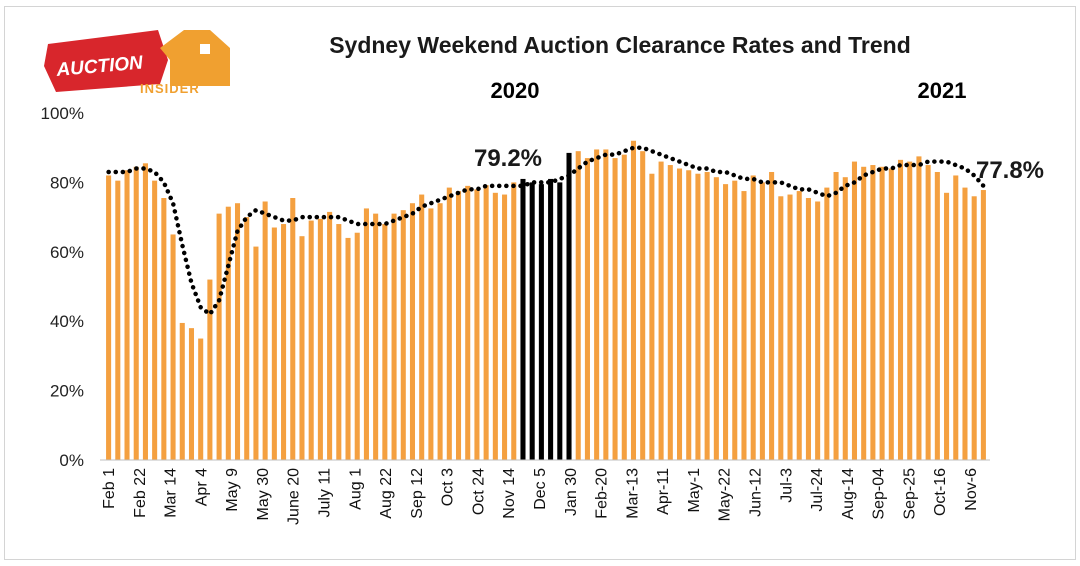 Image resolution: width=1080 pixels, height=566 pixels. I want to click on x-tick-label: Aug 22, so click(386, 493).